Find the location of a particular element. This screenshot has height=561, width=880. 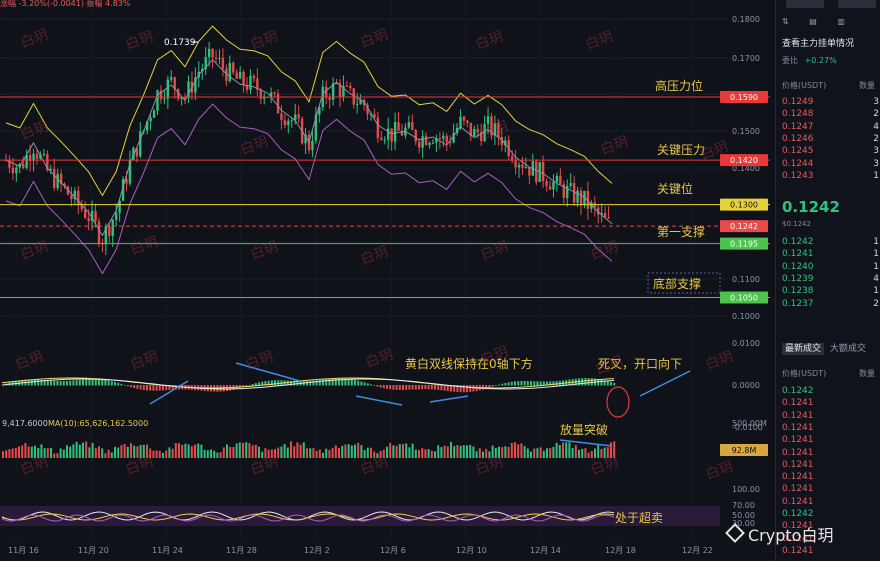

bid-row-qty: 2 is located at coordinates (876, 303).